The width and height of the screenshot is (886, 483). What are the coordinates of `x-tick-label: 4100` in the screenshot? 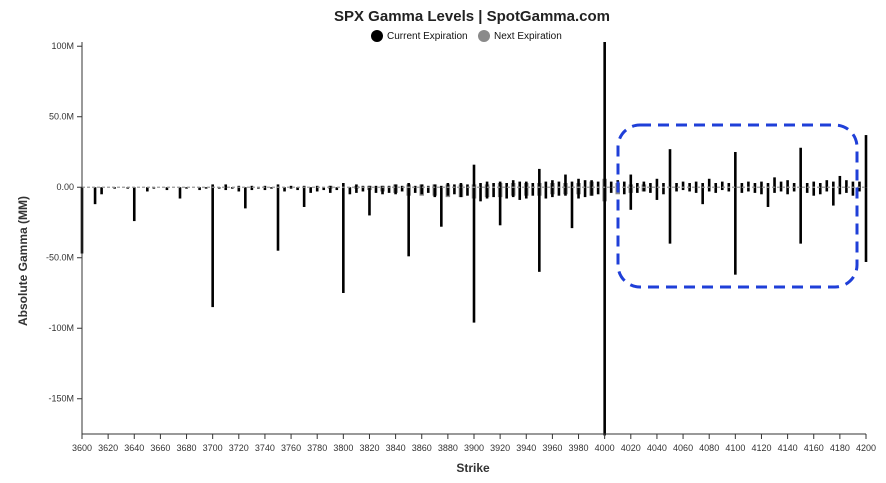 It's located at (735, 448).